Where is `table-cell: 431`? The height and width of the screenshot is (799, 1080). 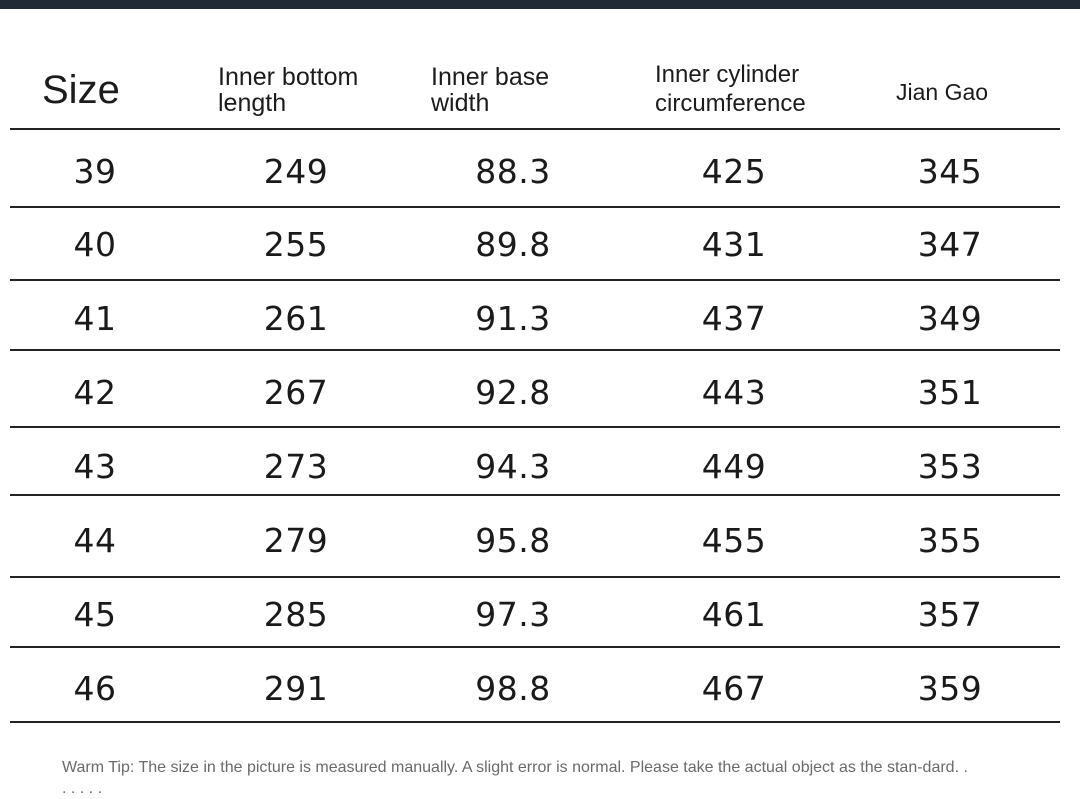 table-cell: 431 is located at coordinates (734, 244).